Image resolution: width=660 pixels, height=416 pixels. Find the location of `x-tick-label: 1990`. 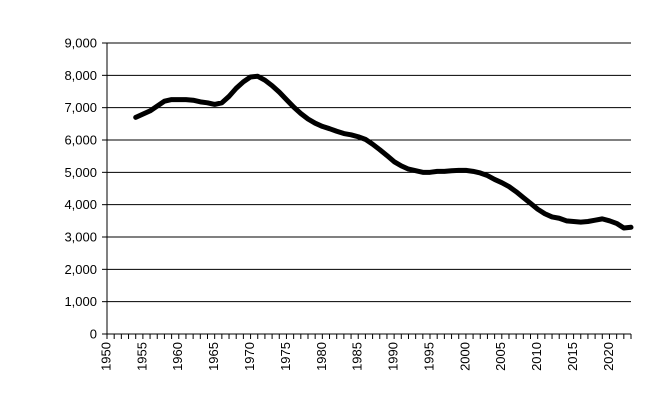

x-tick-label: 1990 is located at coordinates (393, 356).